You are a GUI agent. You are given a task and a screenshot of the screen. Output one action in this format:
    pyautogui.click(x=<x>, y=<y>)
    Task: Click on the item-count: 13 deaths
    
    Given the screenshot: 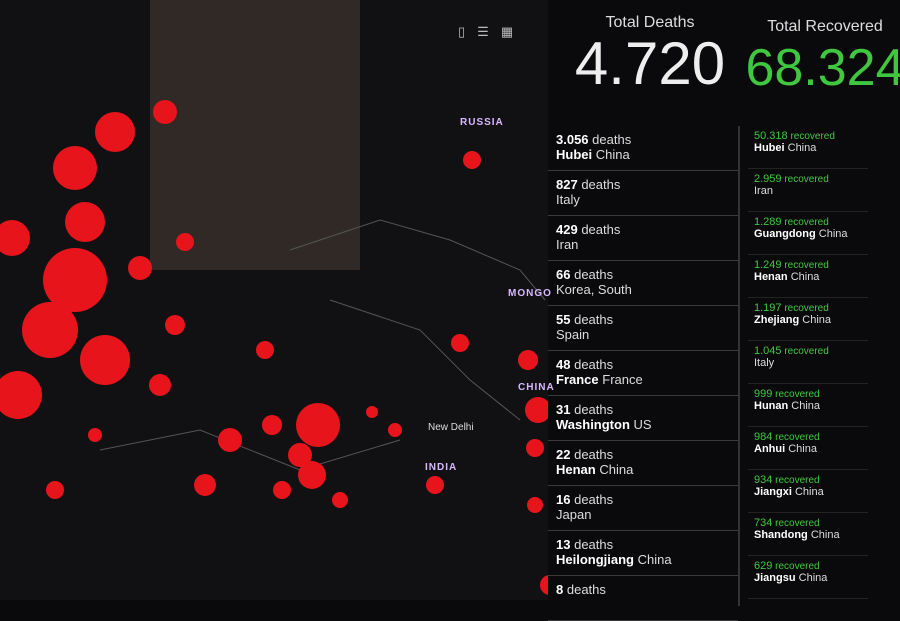 What is the action you would take?
    pyautogui.click(x=643, y=544)
    